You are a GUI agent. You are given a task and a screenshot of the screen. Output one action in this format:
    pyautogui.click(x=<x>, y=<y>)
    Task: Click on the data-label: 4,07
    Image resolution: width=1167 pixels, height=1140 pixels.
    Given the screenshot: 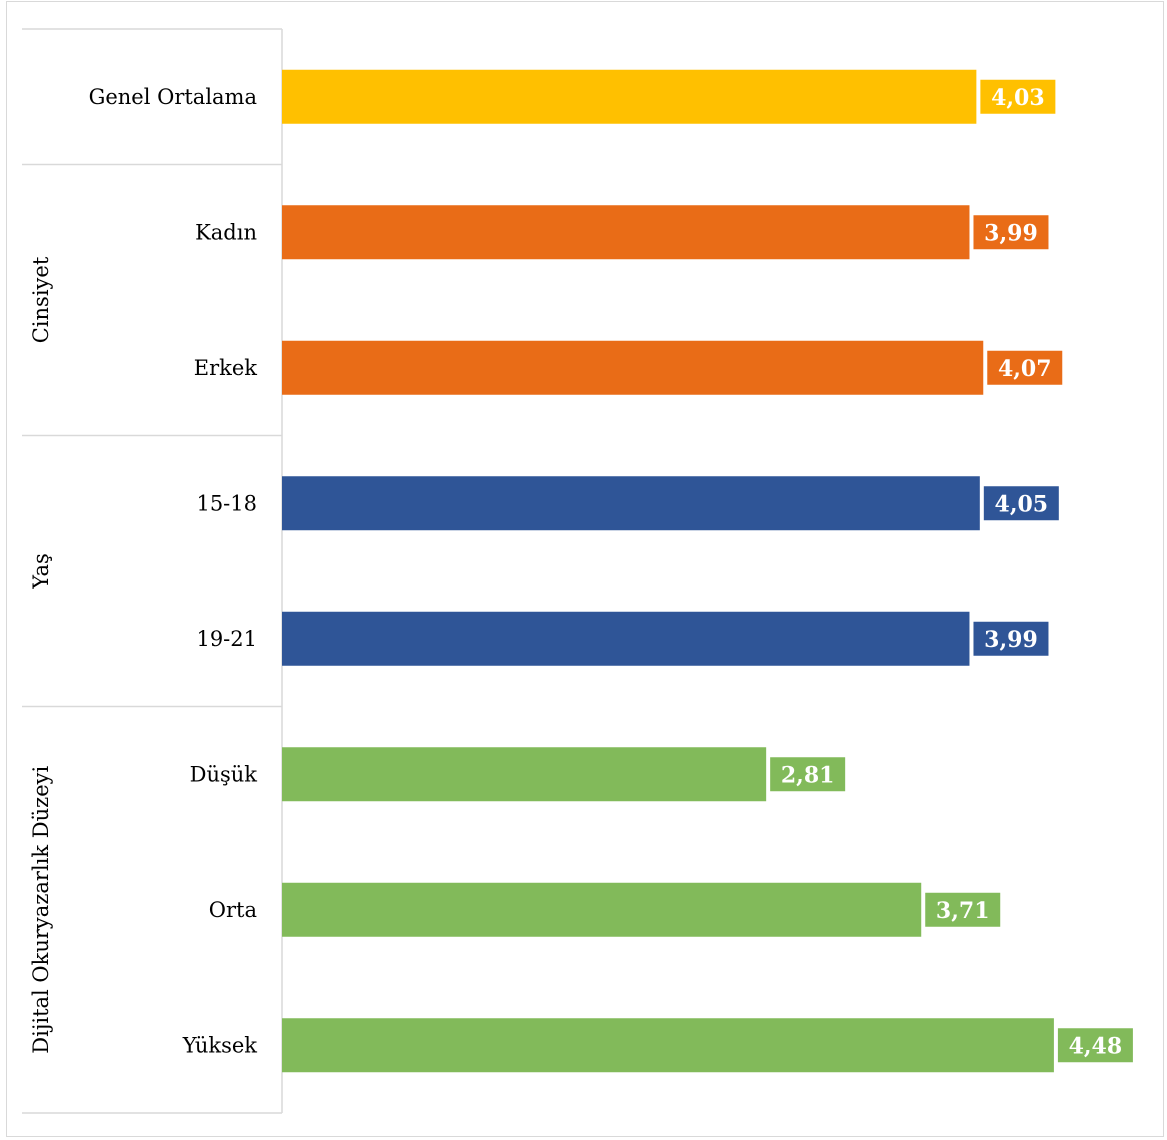 What is the action you would take?
    pyautogui.click(x=1025, y=369)
    